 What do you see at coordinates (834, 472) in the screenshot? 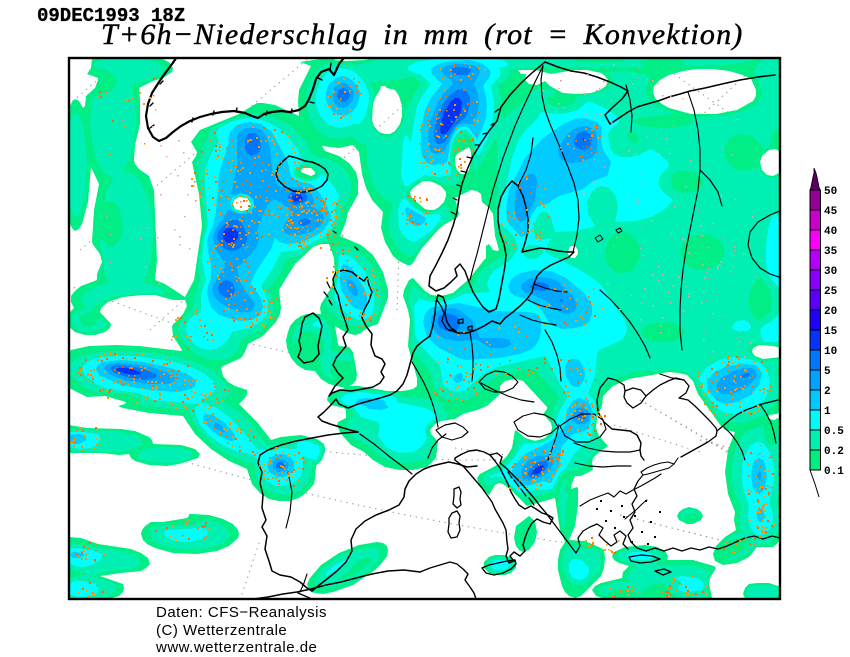
I see `svg-text: 0.1` at bounding box center [834, 472].